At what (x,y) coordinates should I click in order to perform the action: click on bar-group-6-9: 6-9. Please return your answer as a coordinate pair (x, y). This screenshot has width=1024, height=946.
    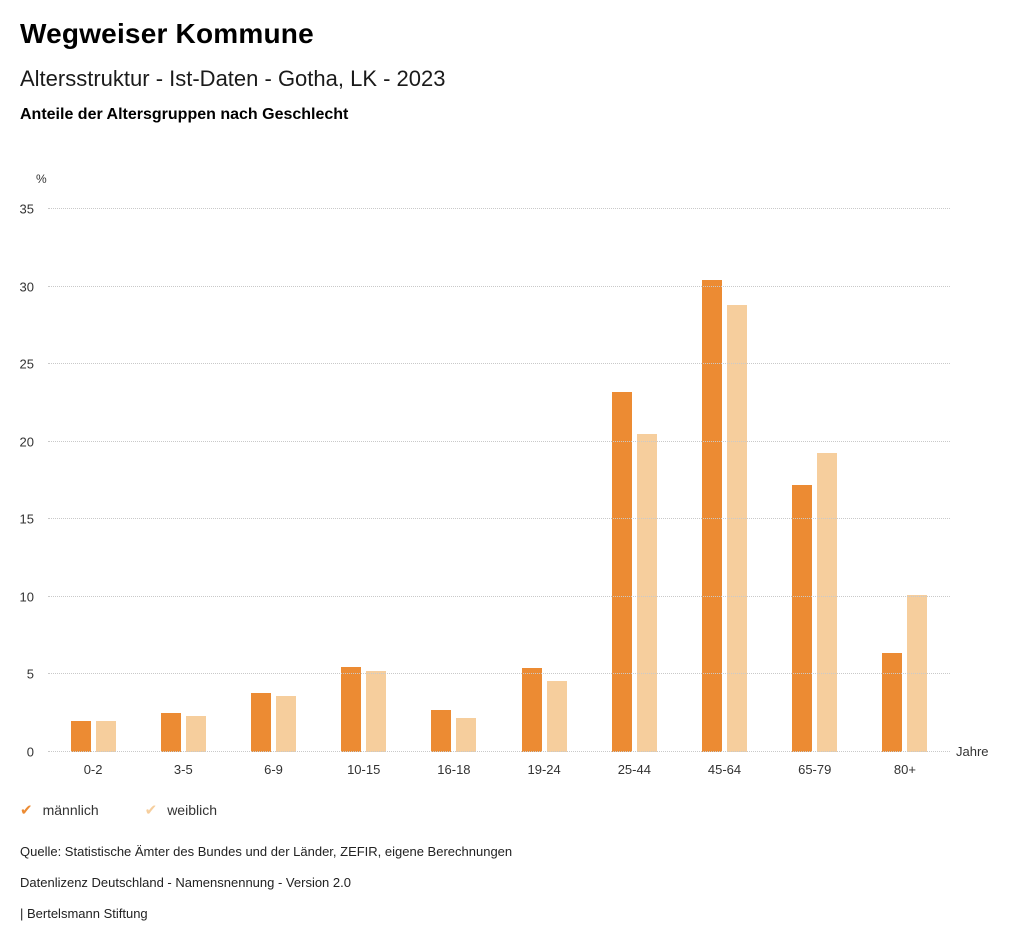
    Looking at the image, I should click on (273, 493).